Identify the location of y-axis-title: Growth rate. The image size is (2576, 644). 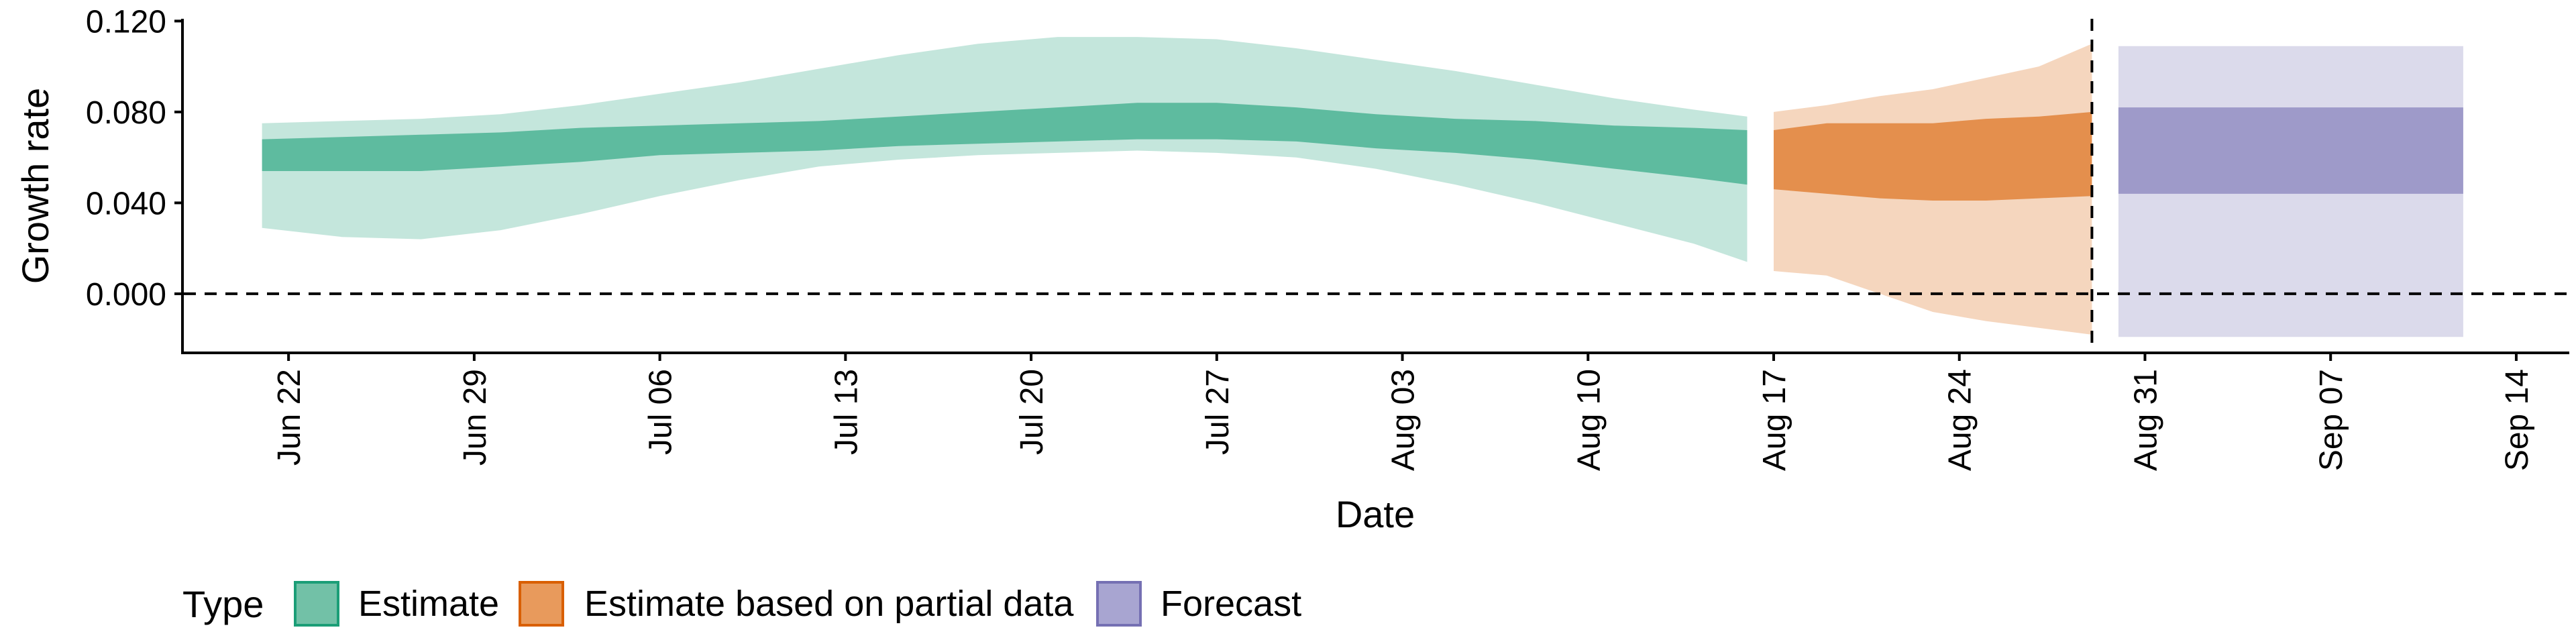
(35, 186).